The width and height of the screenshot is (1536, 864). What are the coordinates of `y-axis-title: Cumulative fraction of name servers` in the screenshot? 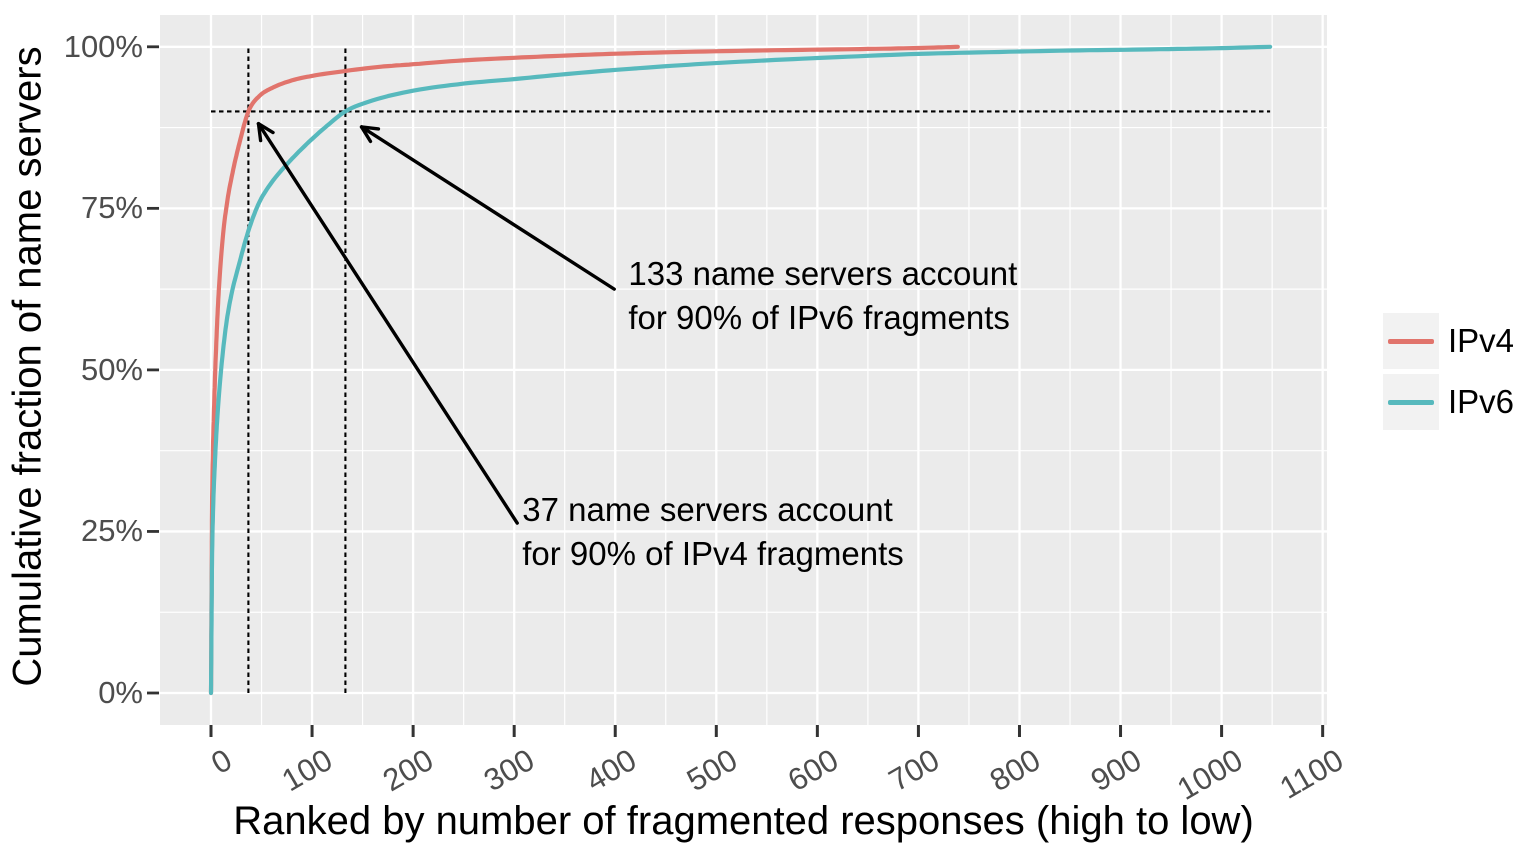 It's located at (27, 366).